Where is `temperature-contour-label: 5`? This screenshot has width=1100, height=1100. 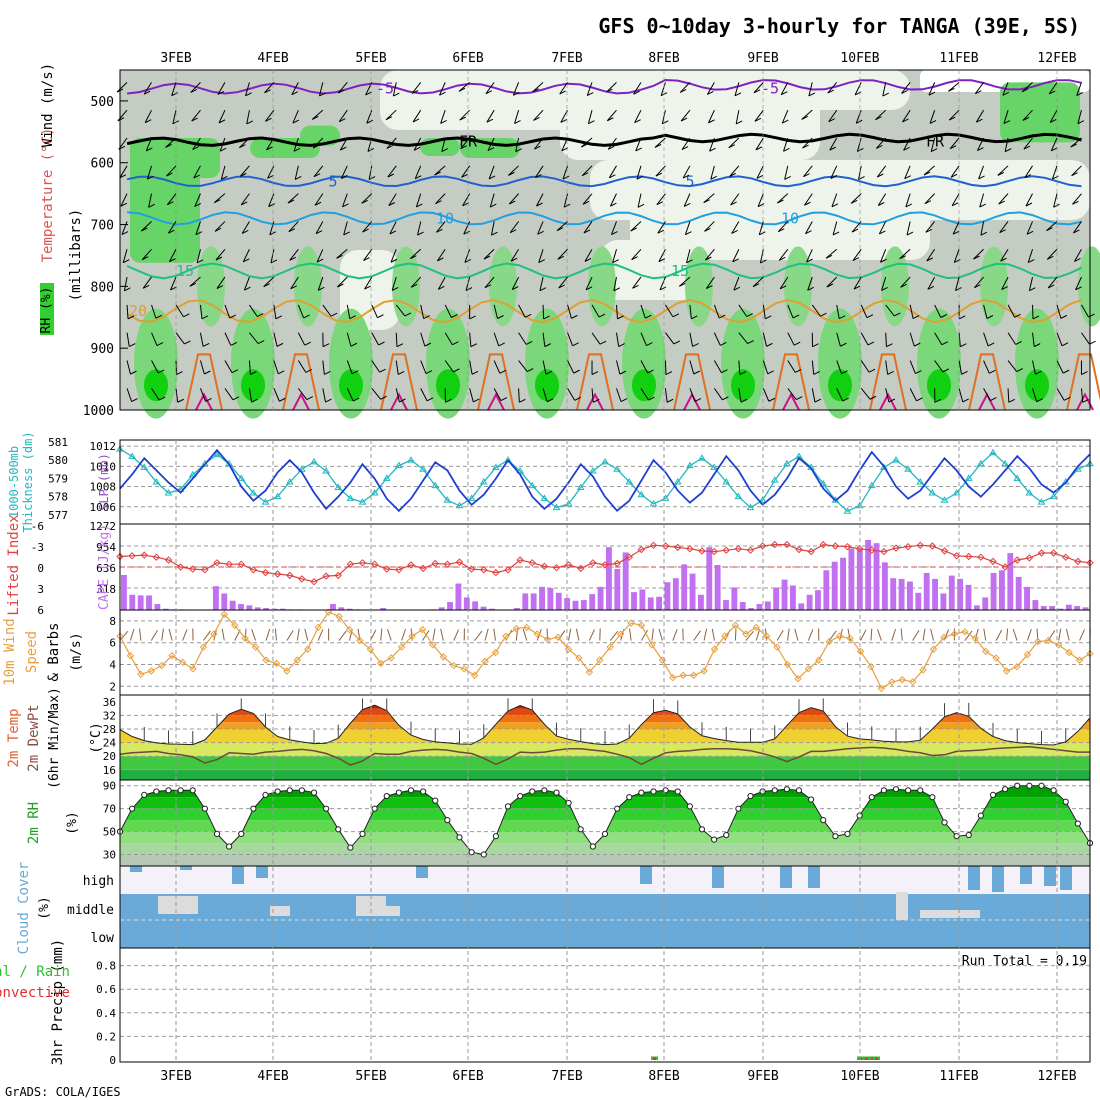
temperature-contour-label: 5 is located at coordinates (689, 181).